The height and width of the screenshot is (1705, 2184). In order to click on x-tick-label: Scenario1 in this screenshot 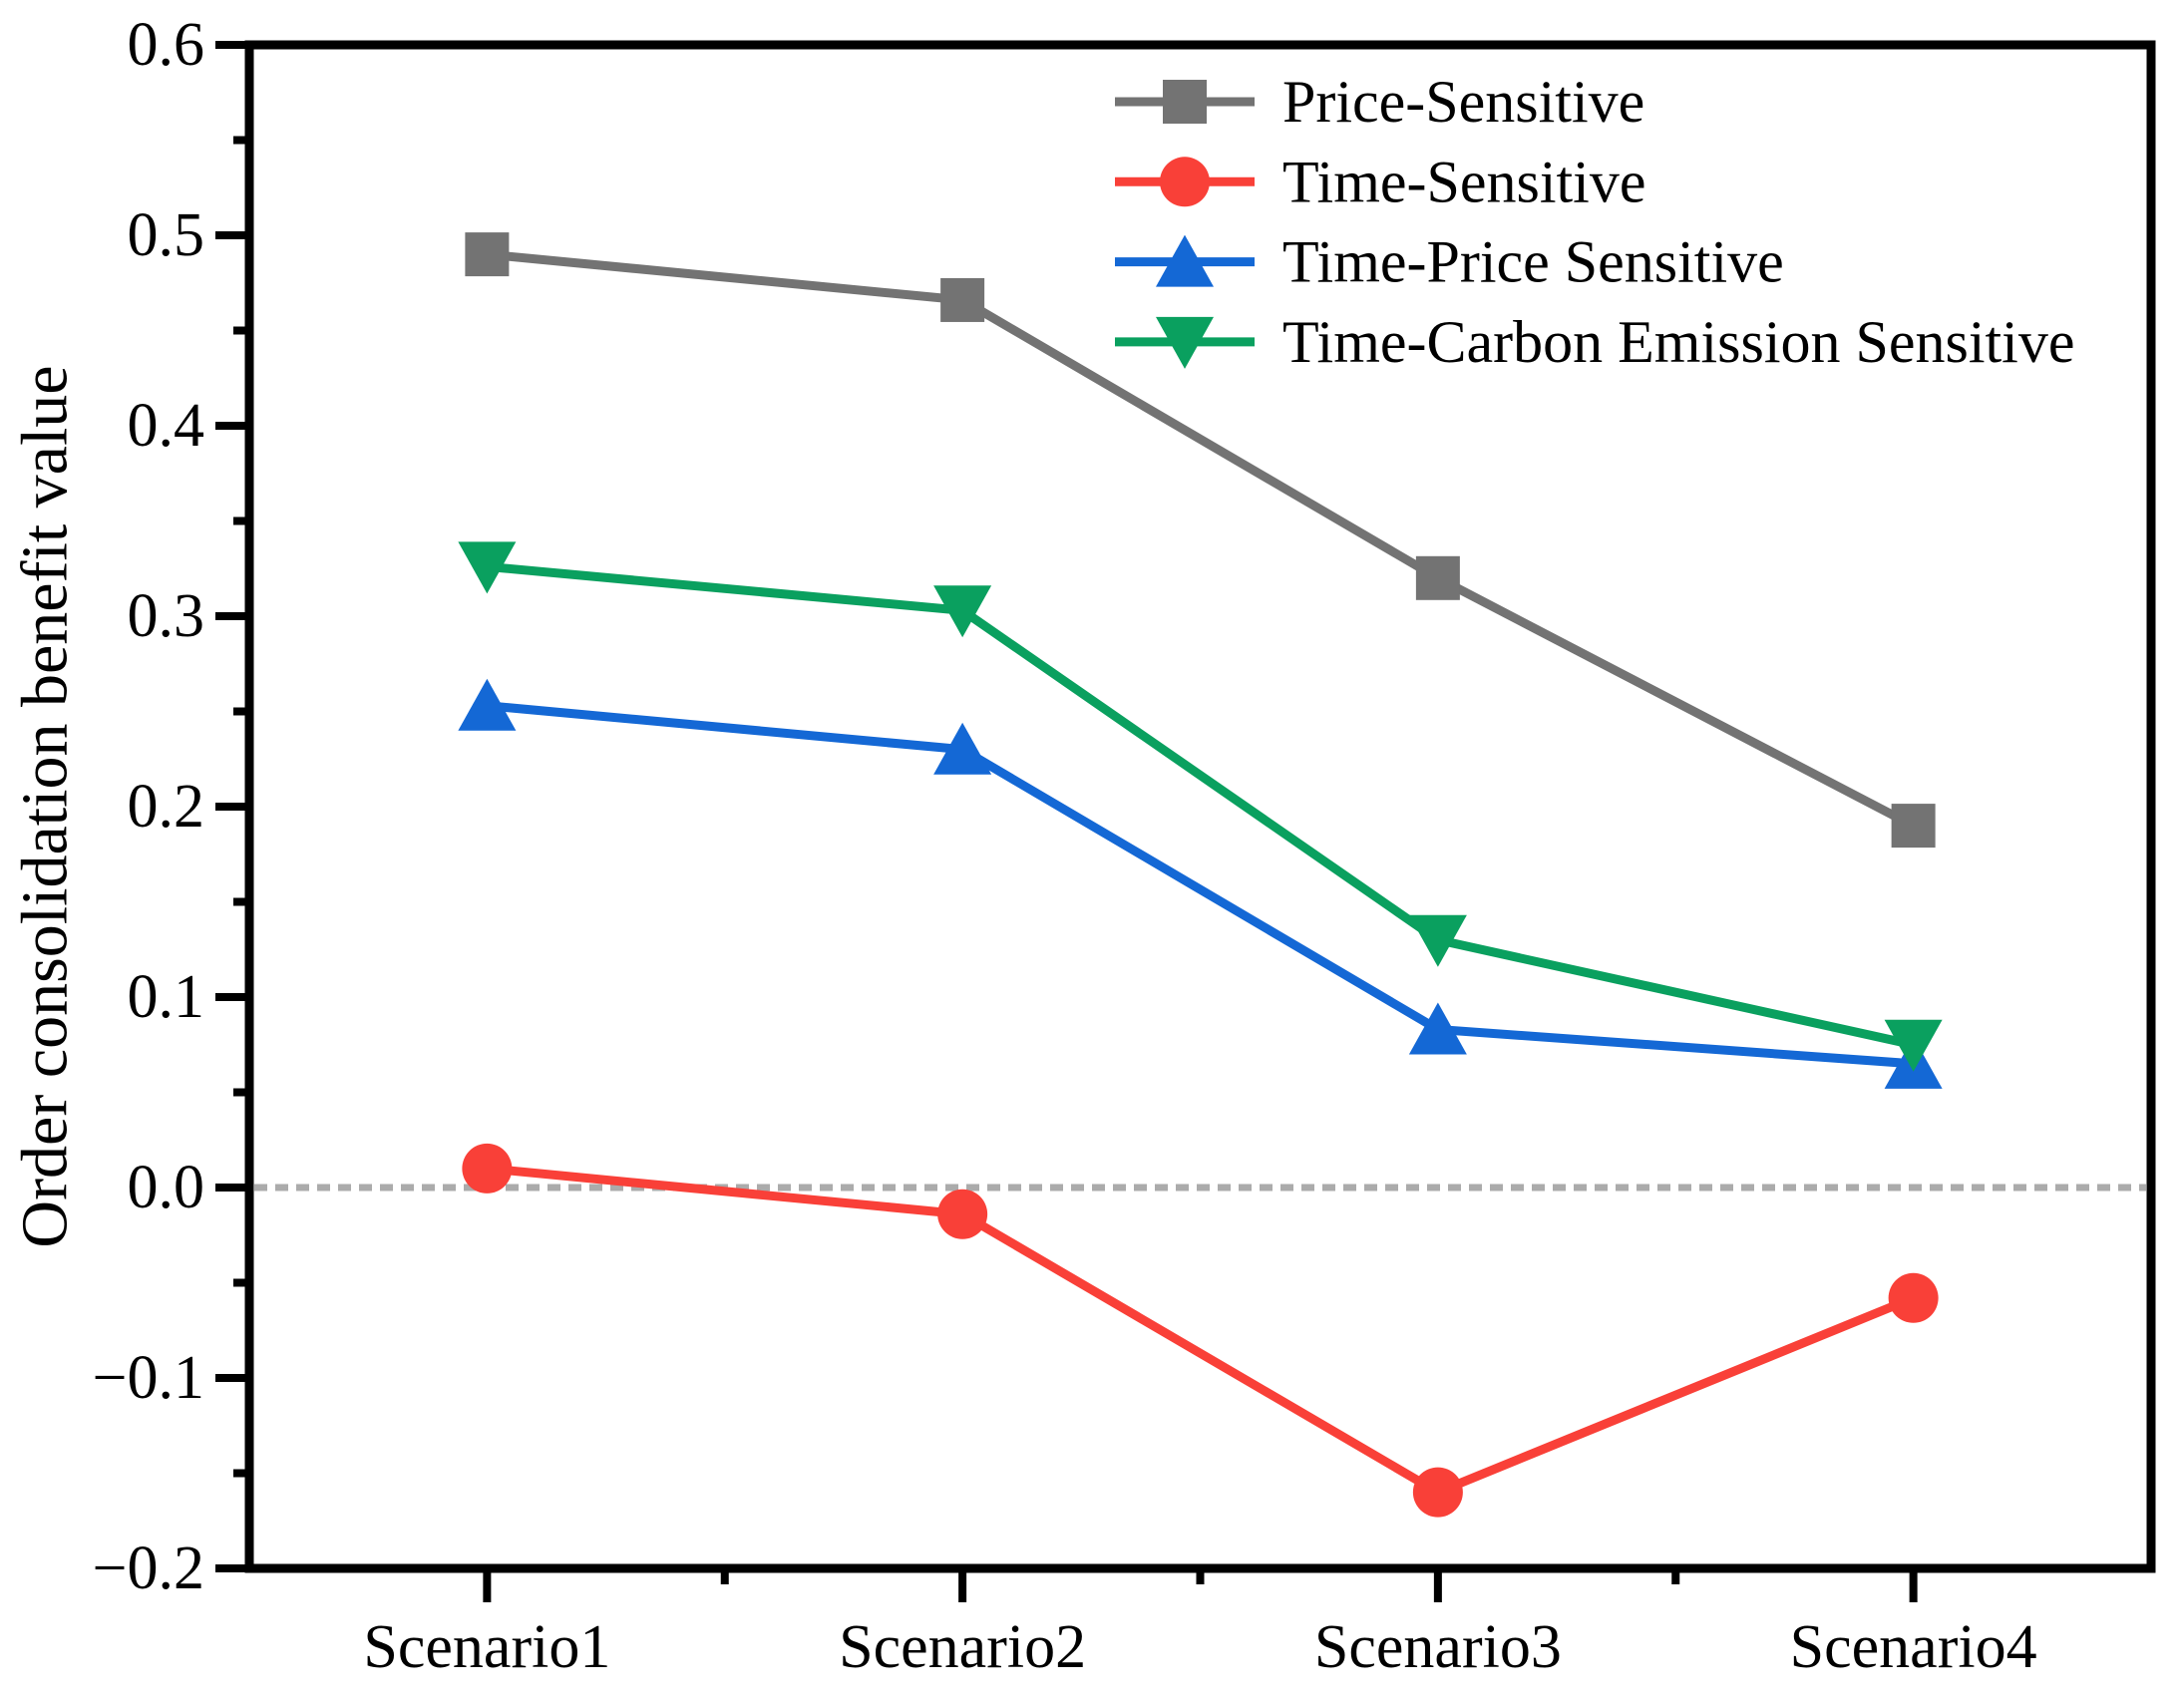, I will do `click(486, 1647)`.